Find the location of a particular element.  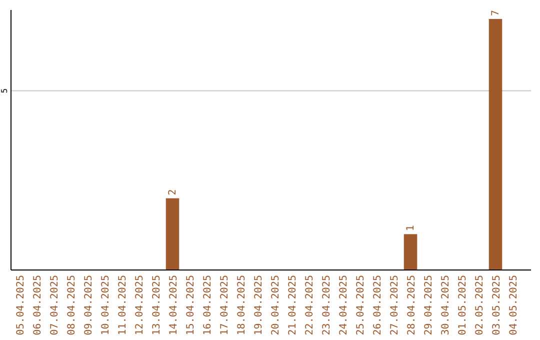

x-tick-label: 27.04.2025 is located at coordinates (395, 305).